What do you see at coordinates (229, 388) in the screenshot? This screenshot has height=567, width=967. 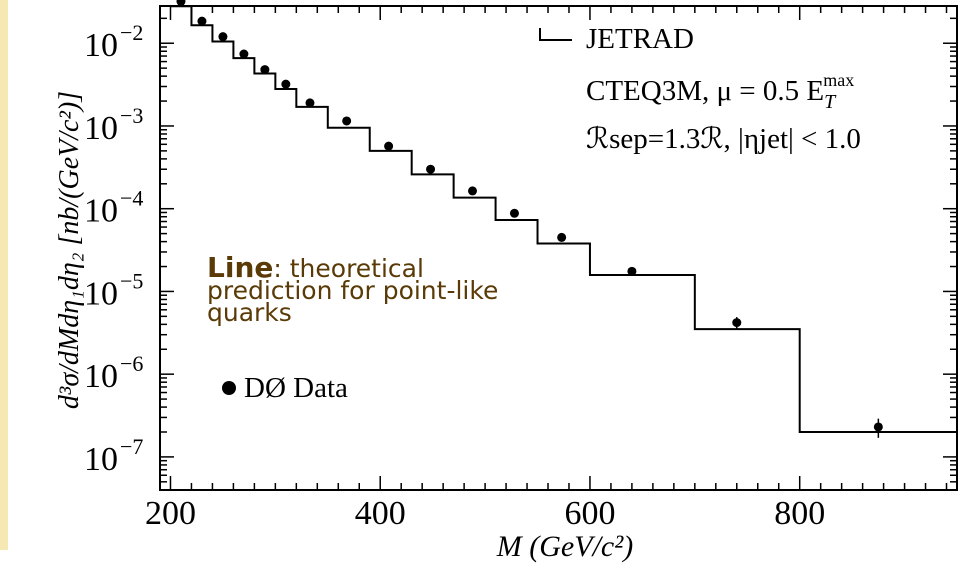 I see `legend-data-marker` at bounding box center [229, 388].